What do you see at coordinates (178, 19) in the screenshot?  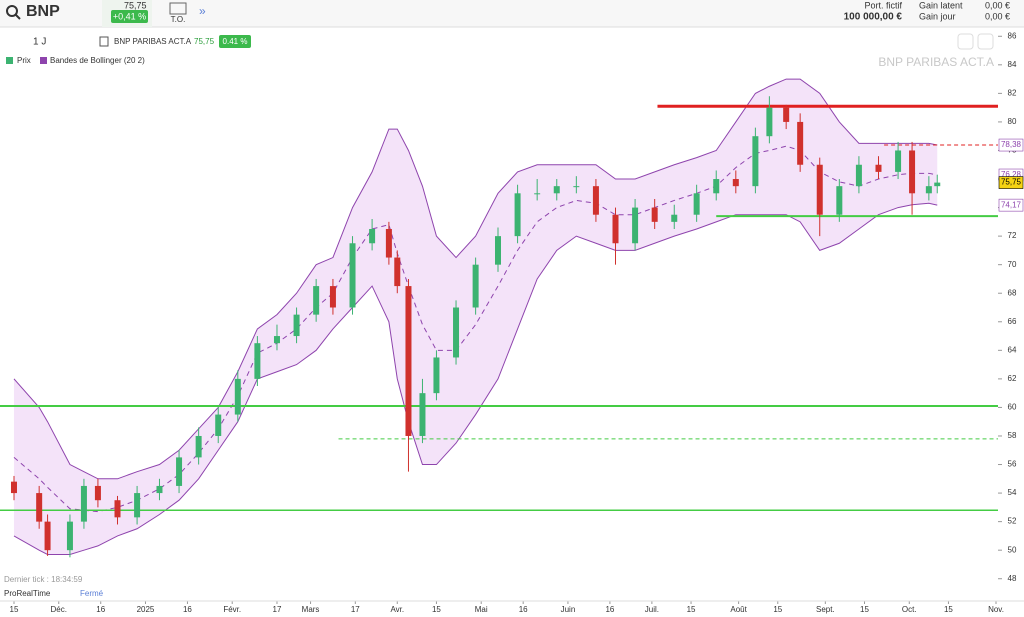 I see `to-label: T.O.` at bounding box center [178, 19].